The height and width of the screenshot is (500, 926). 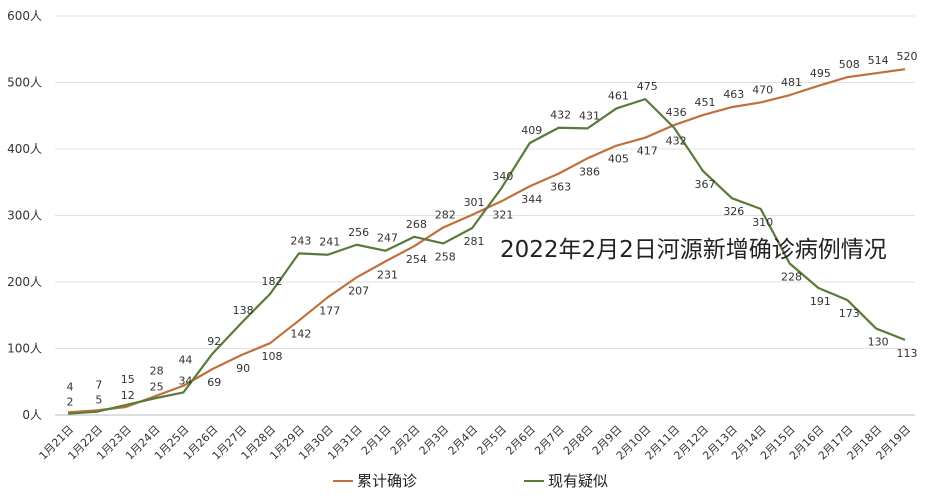 I want to click on data-label: 69, so click(x=214, y=382).